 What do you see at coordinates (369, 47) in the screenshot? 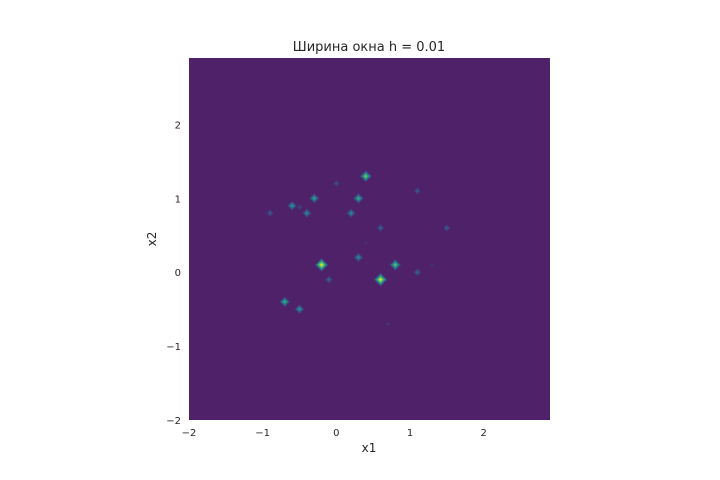
I see `chart-title: Ширина окна h = 0.01` at bounding box center [369, 47].